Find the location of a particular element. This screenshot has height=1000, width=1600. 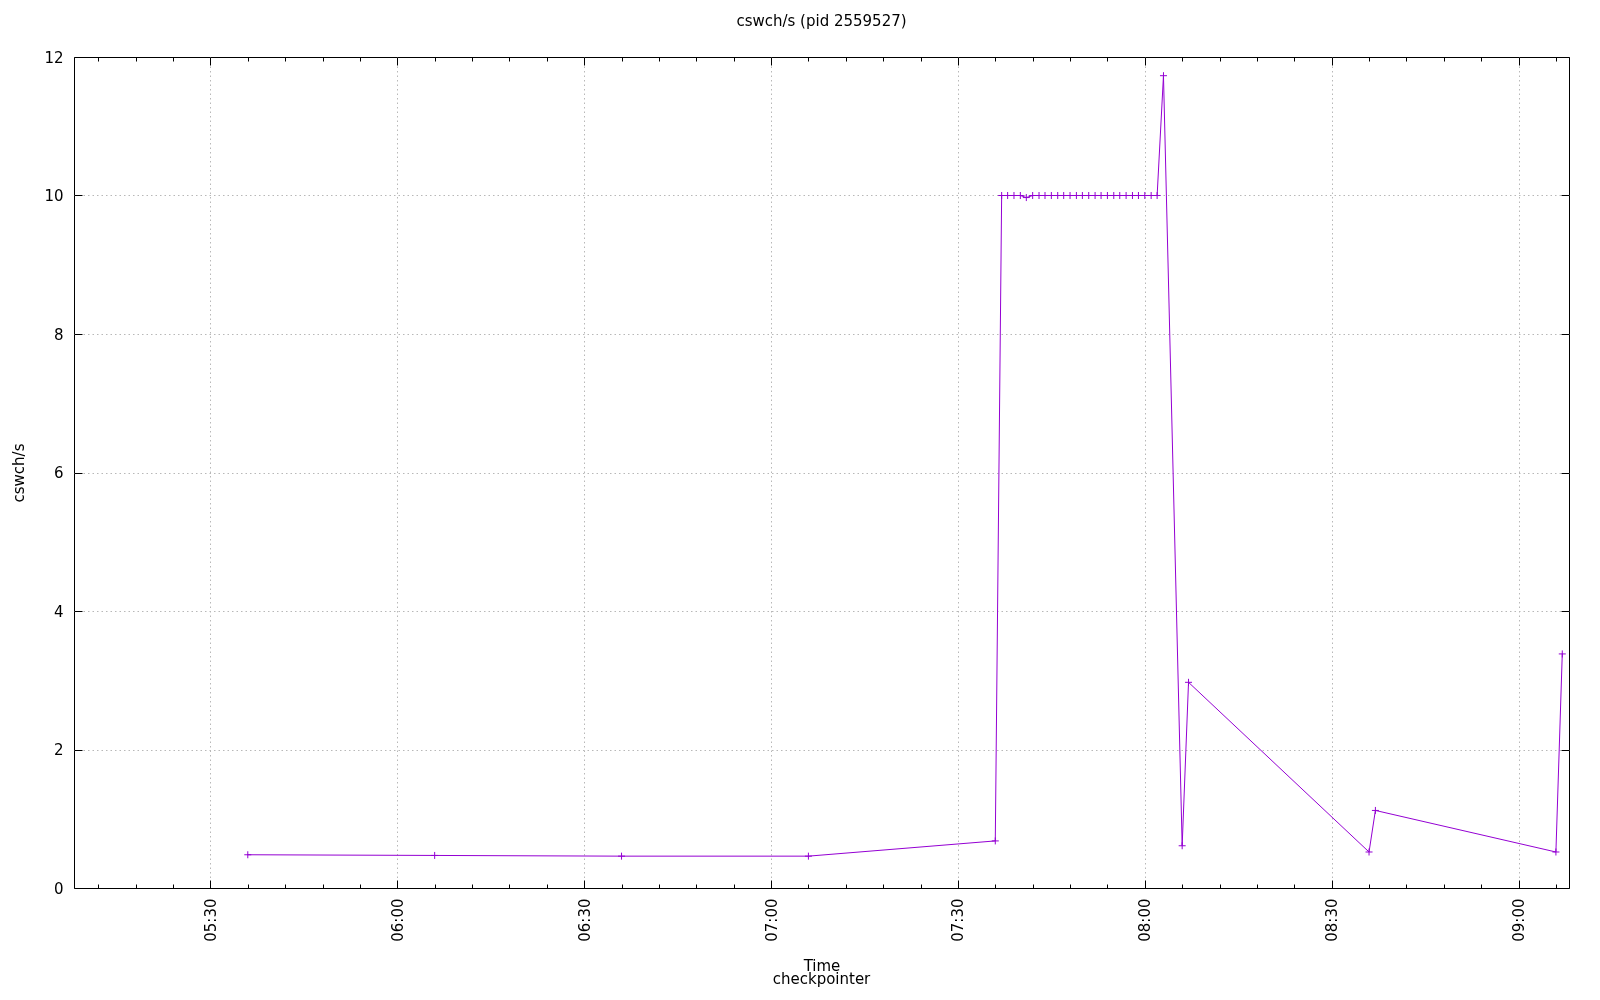

x-tick-label: 08:00 is located at coordinates (1145, 920).